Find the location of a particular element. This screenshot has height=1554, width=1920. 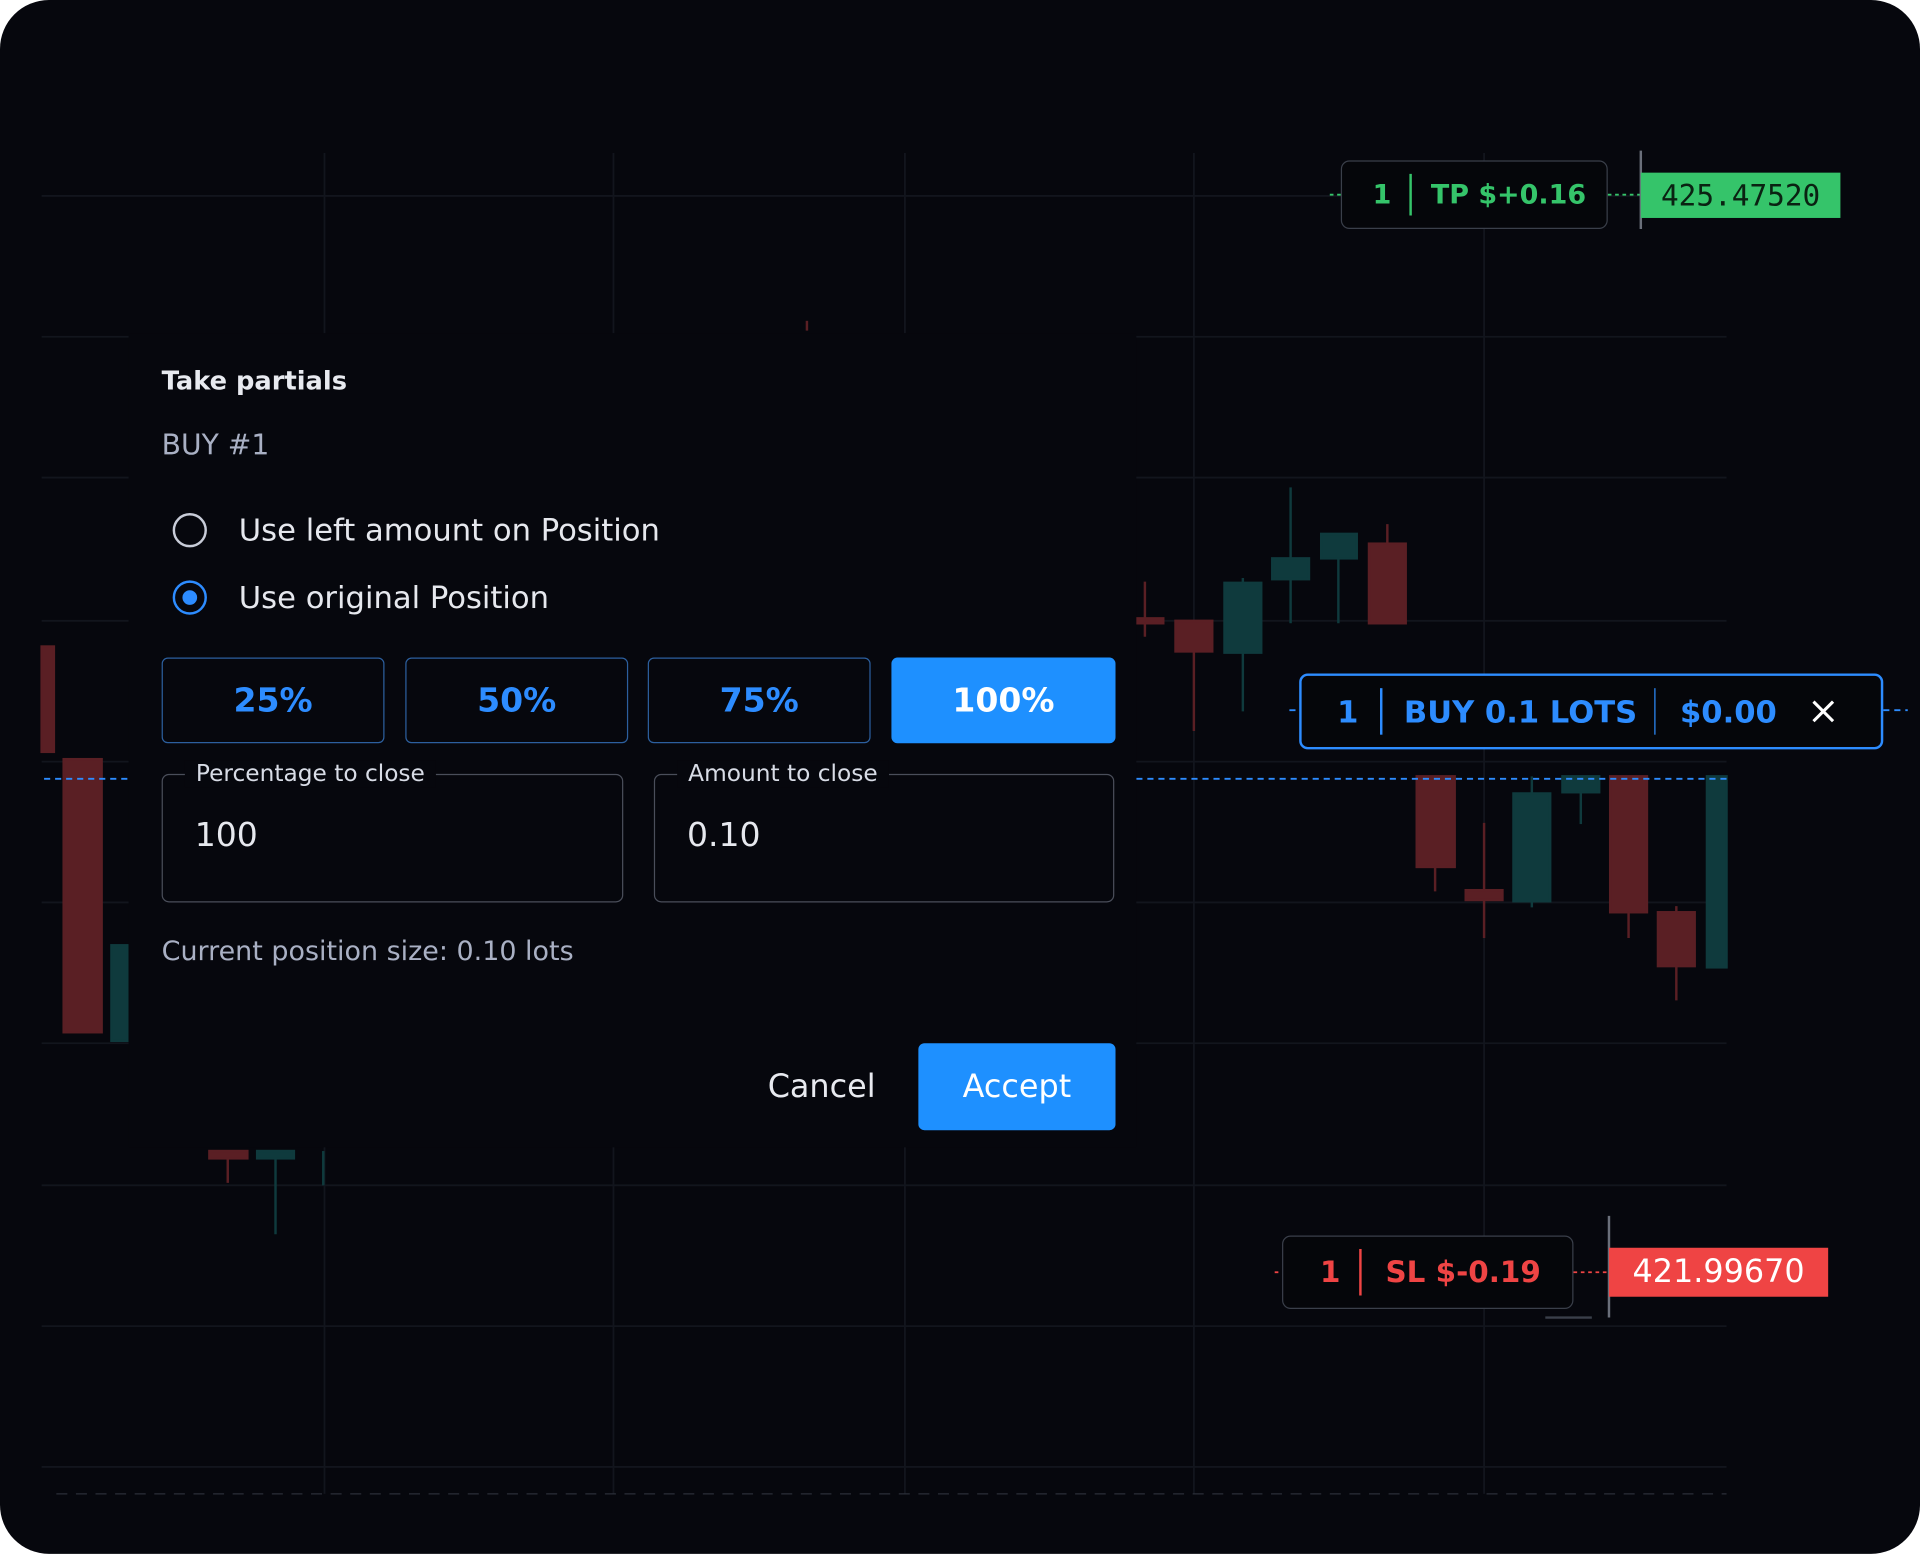

position-order: 1 BUY 0.1 LOTS $0.00 is located at coordinates (1591, 711).